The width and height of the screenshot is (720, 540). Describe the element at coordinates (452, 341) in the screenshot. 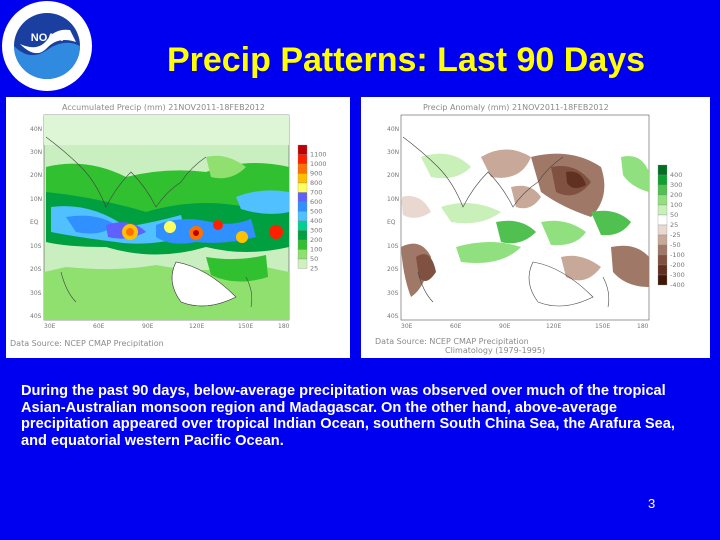

I see `precip-anomaly-source-line1: Data Source: NCEP CMAP Precipitation` at that location.